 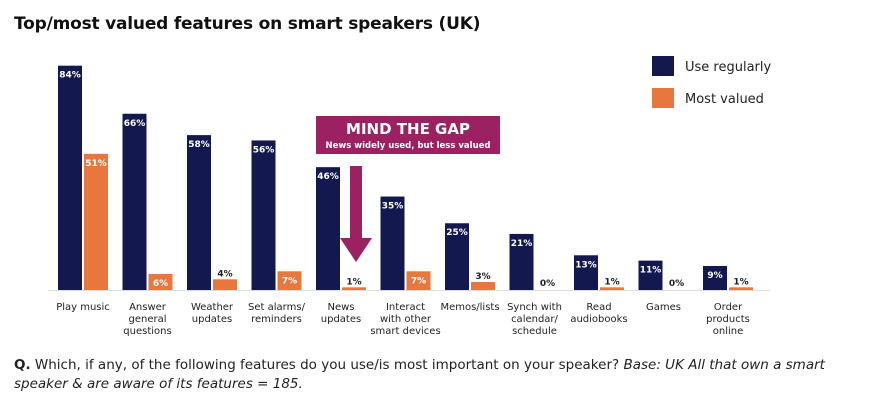 What do you see at coordinates (264, 150) in the screenshot?
I see `bar-value-label: 56%` at bounding box center [264, 150].